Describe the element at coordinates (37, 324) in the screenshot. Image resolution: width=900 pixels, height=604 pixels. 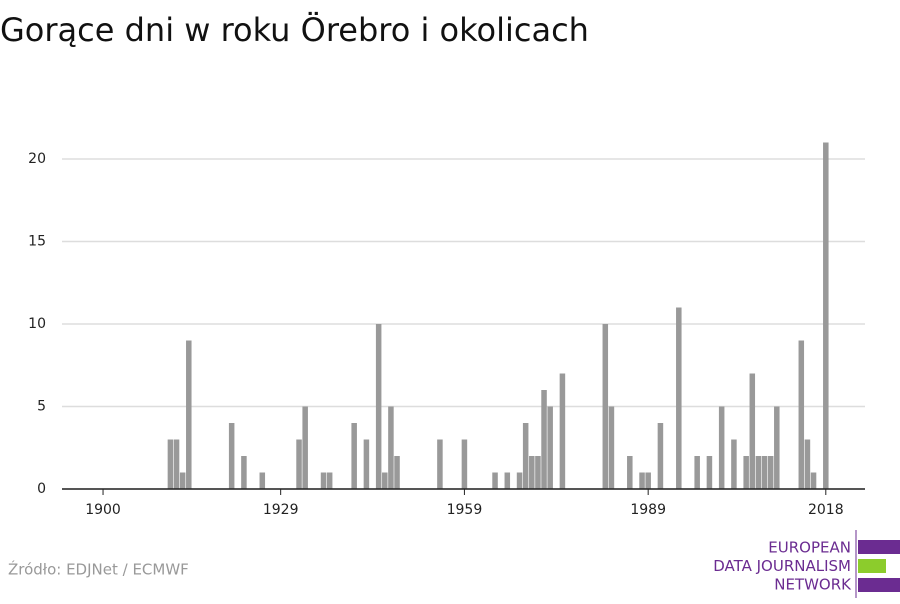
I see `y-tick-label: 10` at that location.